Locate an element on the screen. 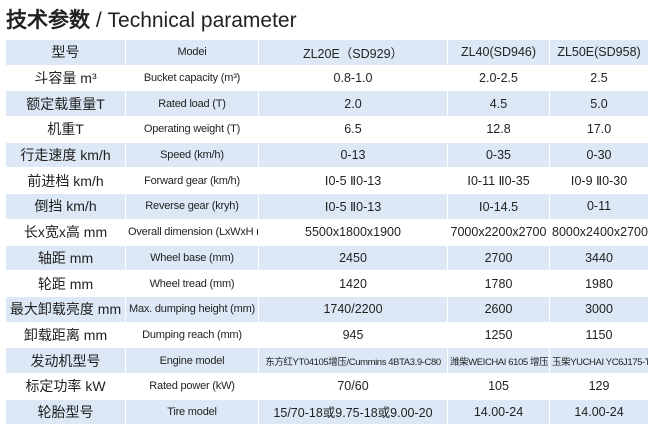 This screenshot has width=650, height=428. table-cell: Engine model is located at coordinates (192, 360).